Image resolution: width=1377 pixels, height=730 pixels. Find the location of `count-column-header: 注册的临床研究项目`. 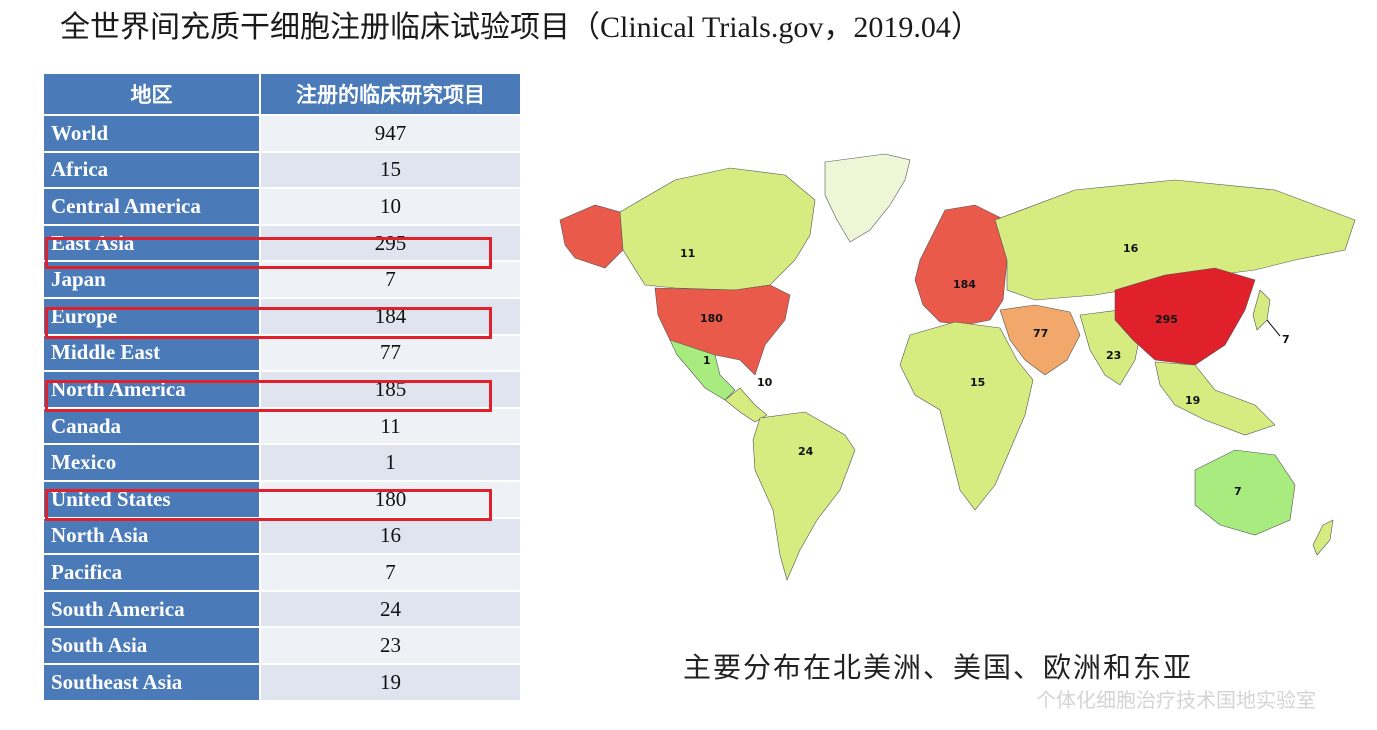

count-column-header: 注册的临床研究项目 is located at coordinates (390, 95).